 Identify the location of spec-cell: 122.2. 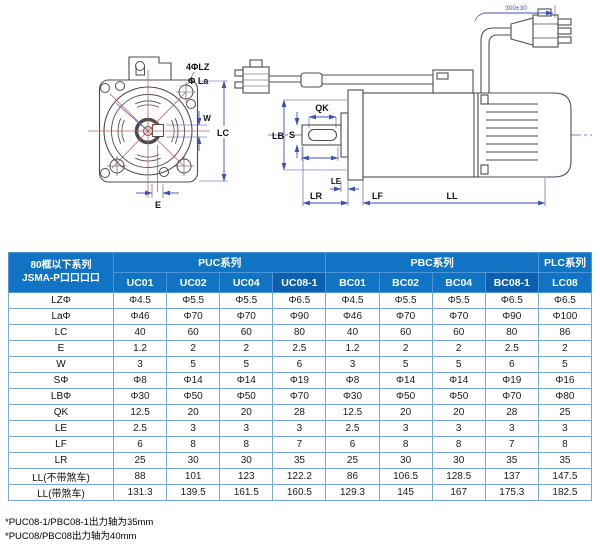
(299, 476).